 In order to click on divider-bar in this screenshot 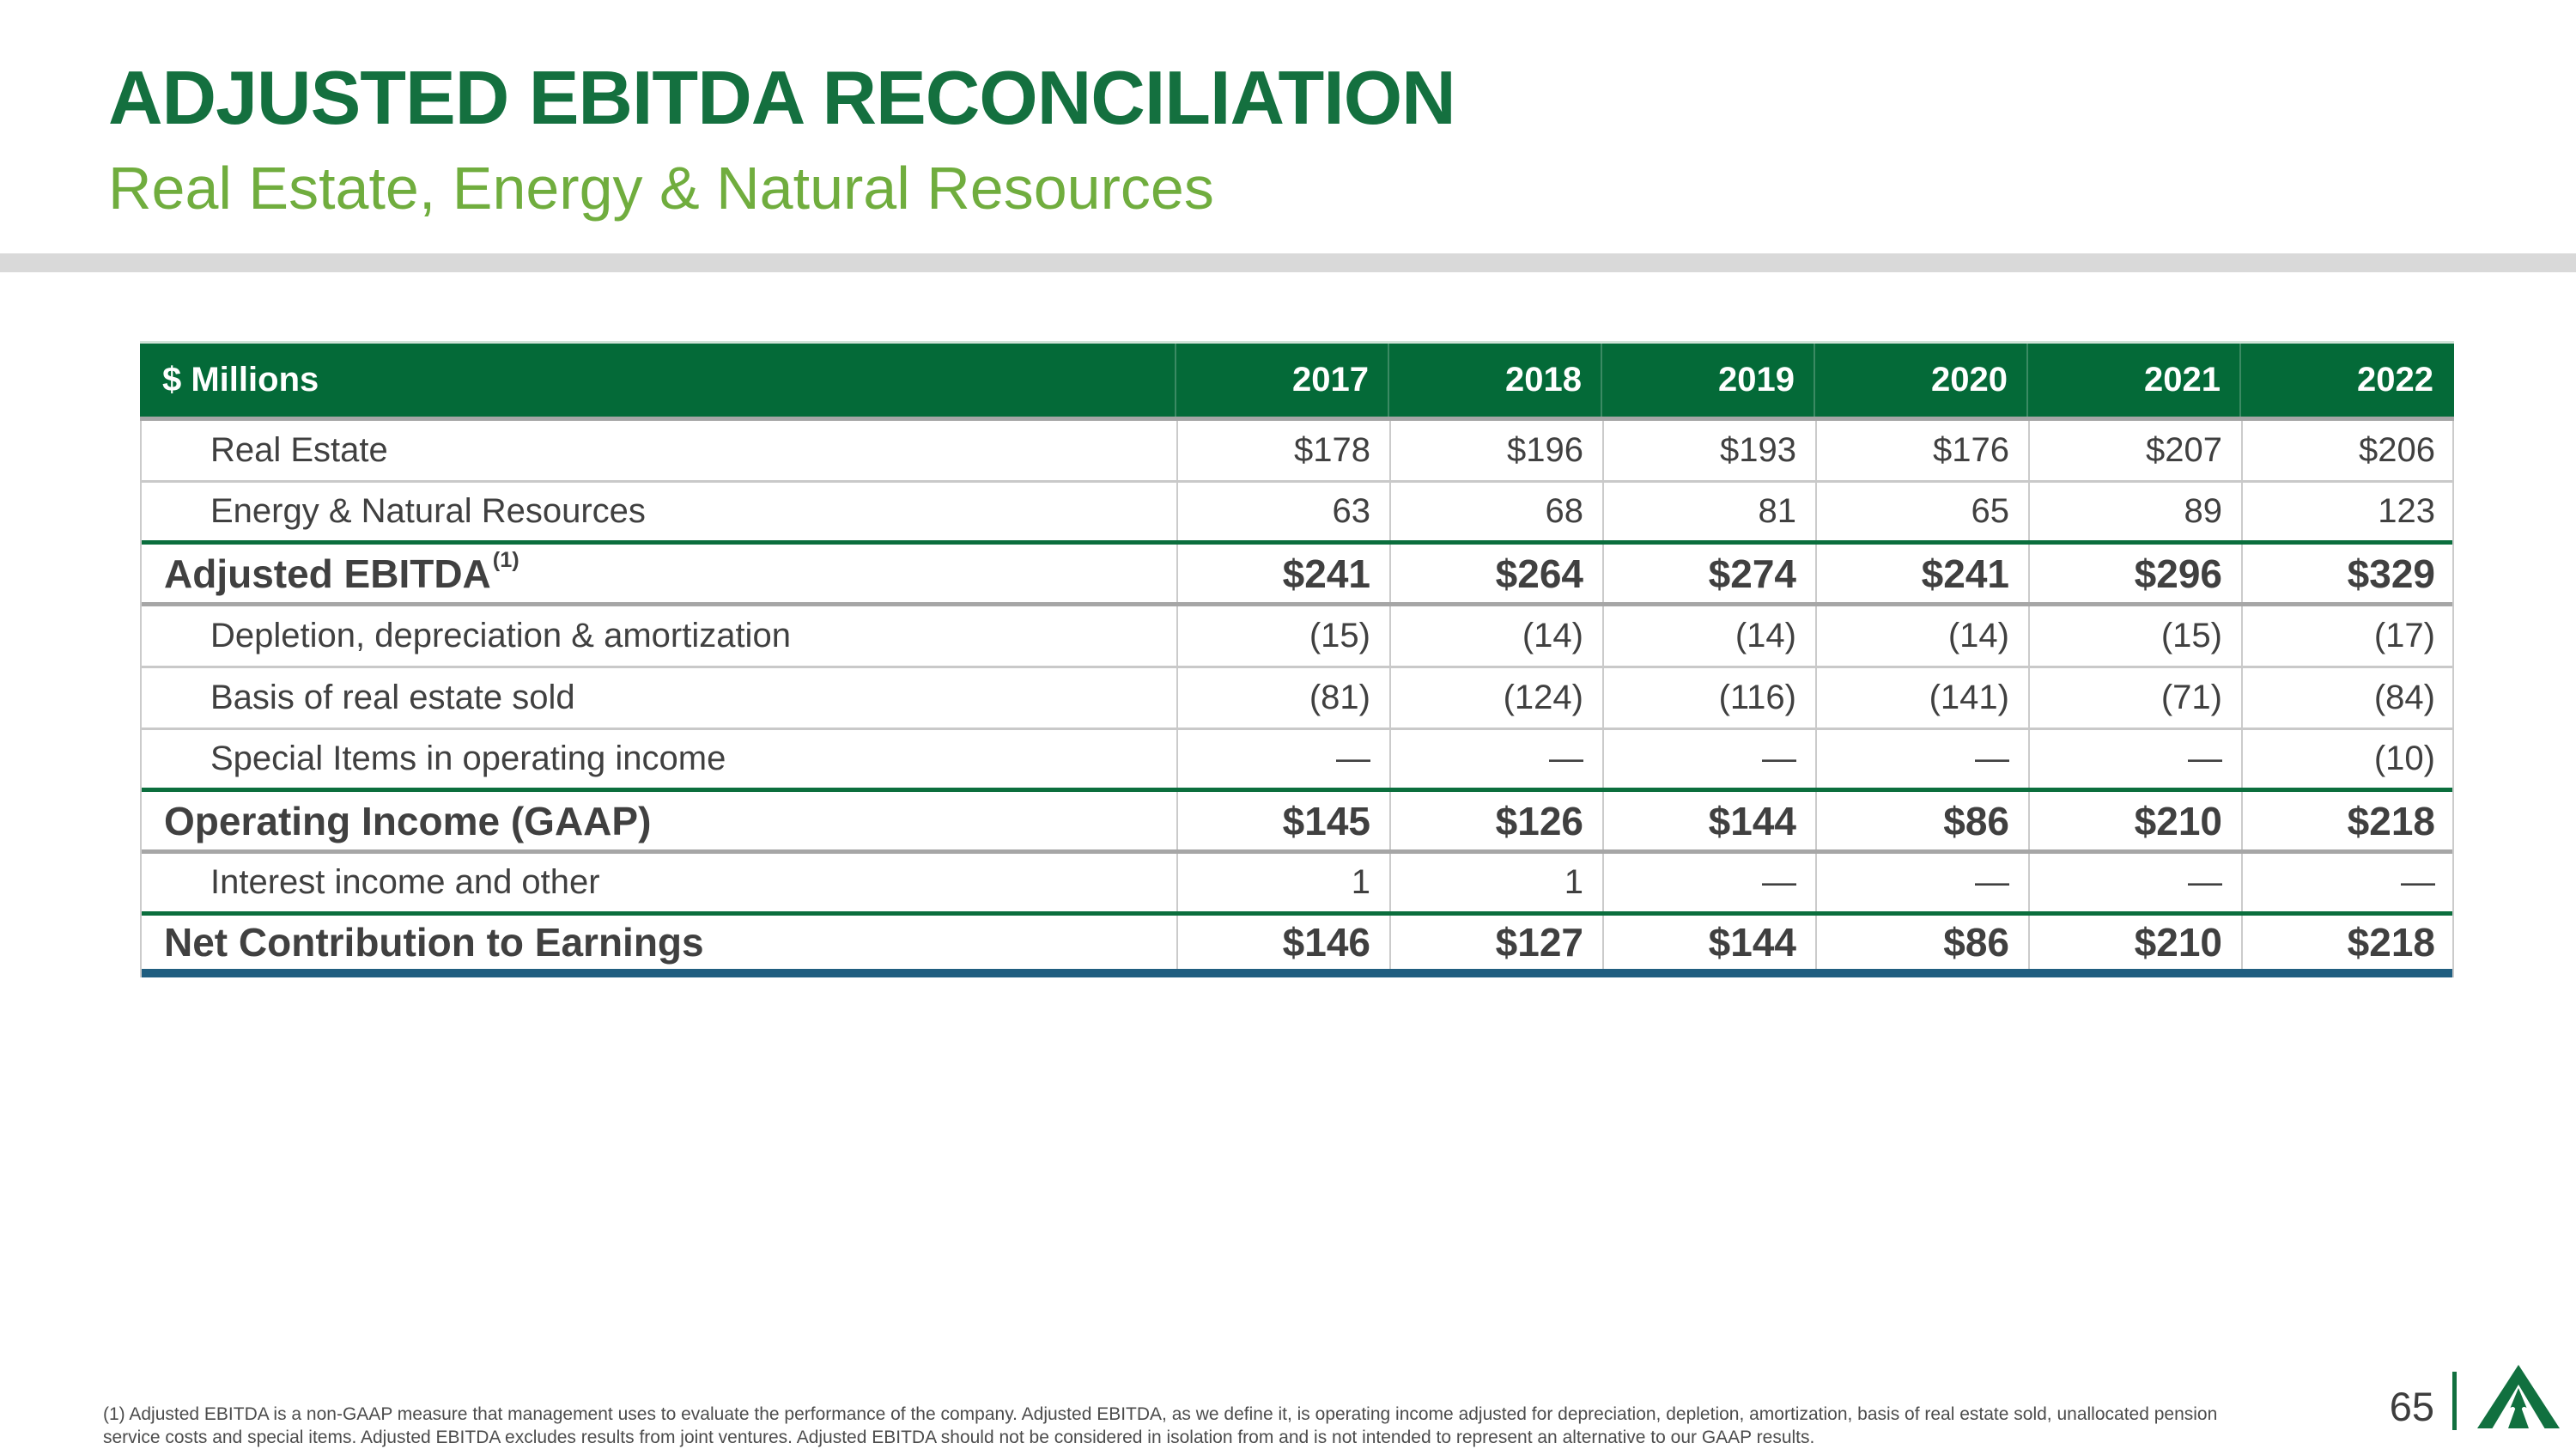, I will do `click(1288, 262)`.